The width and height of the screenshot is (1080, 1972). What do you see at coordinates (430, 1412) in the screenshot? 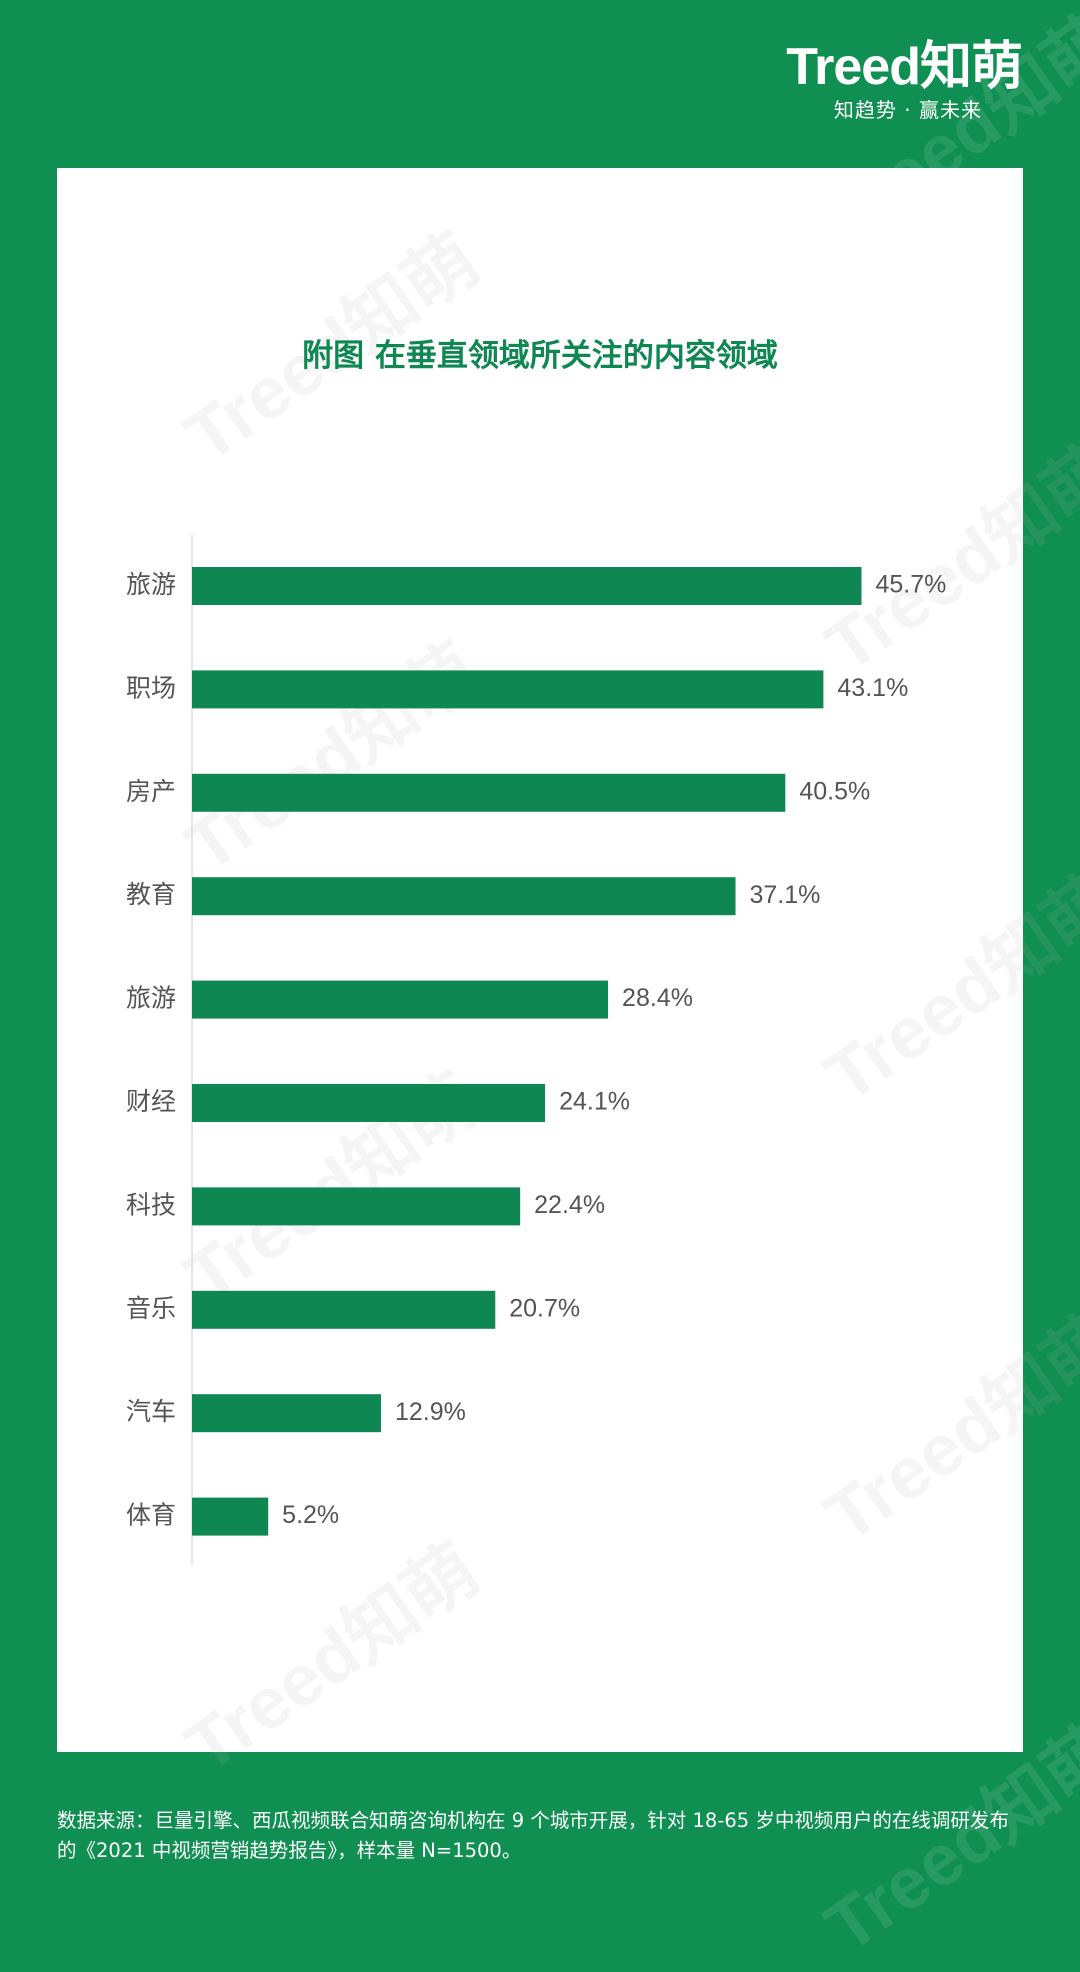
I see `value-label: 12.9%` at bounding box center [430, 1412].